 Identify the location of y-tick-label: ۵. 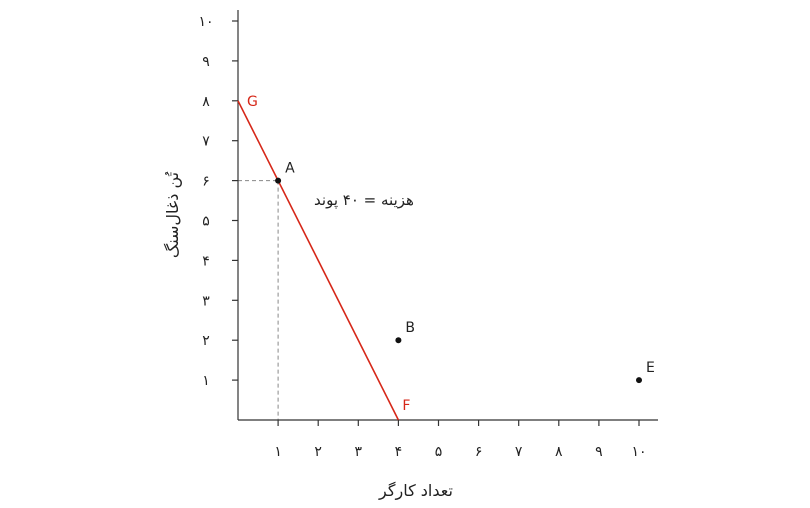
(206, 222).